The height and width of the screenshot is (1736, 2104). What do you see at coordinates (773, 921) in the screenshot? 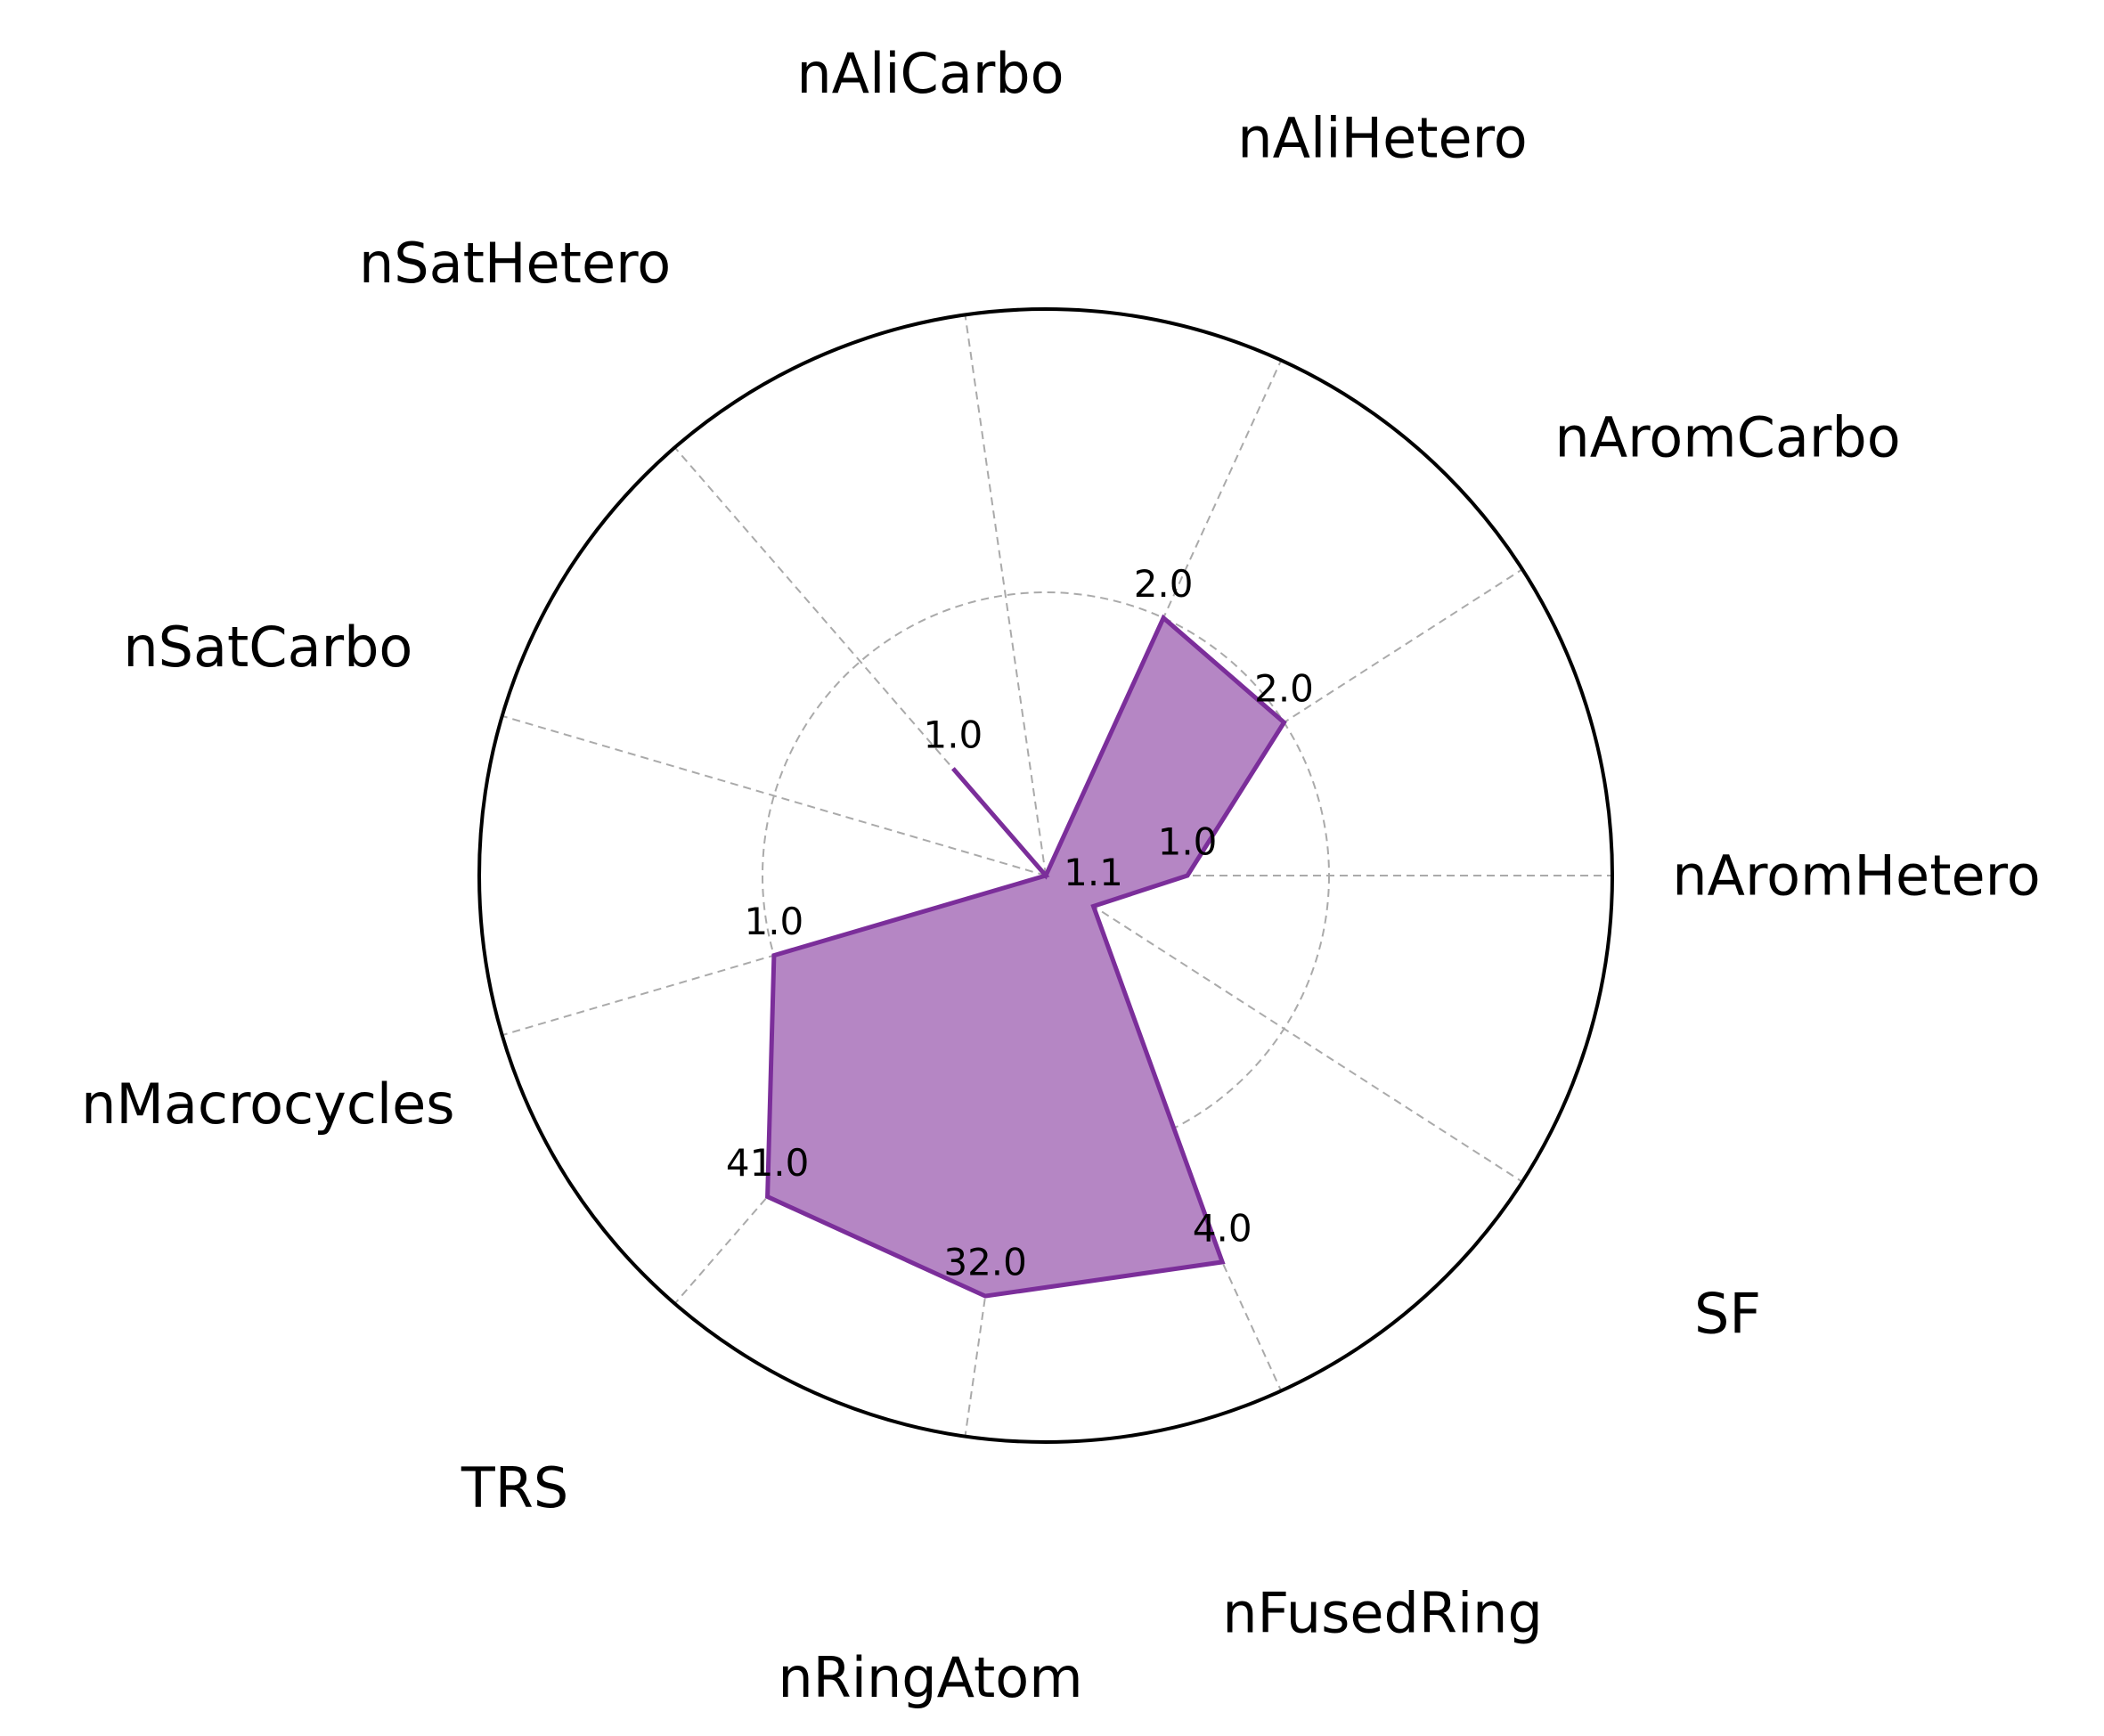
I see `value-label-n-macrocycles: 1.0` at bounding box center [773, 921].